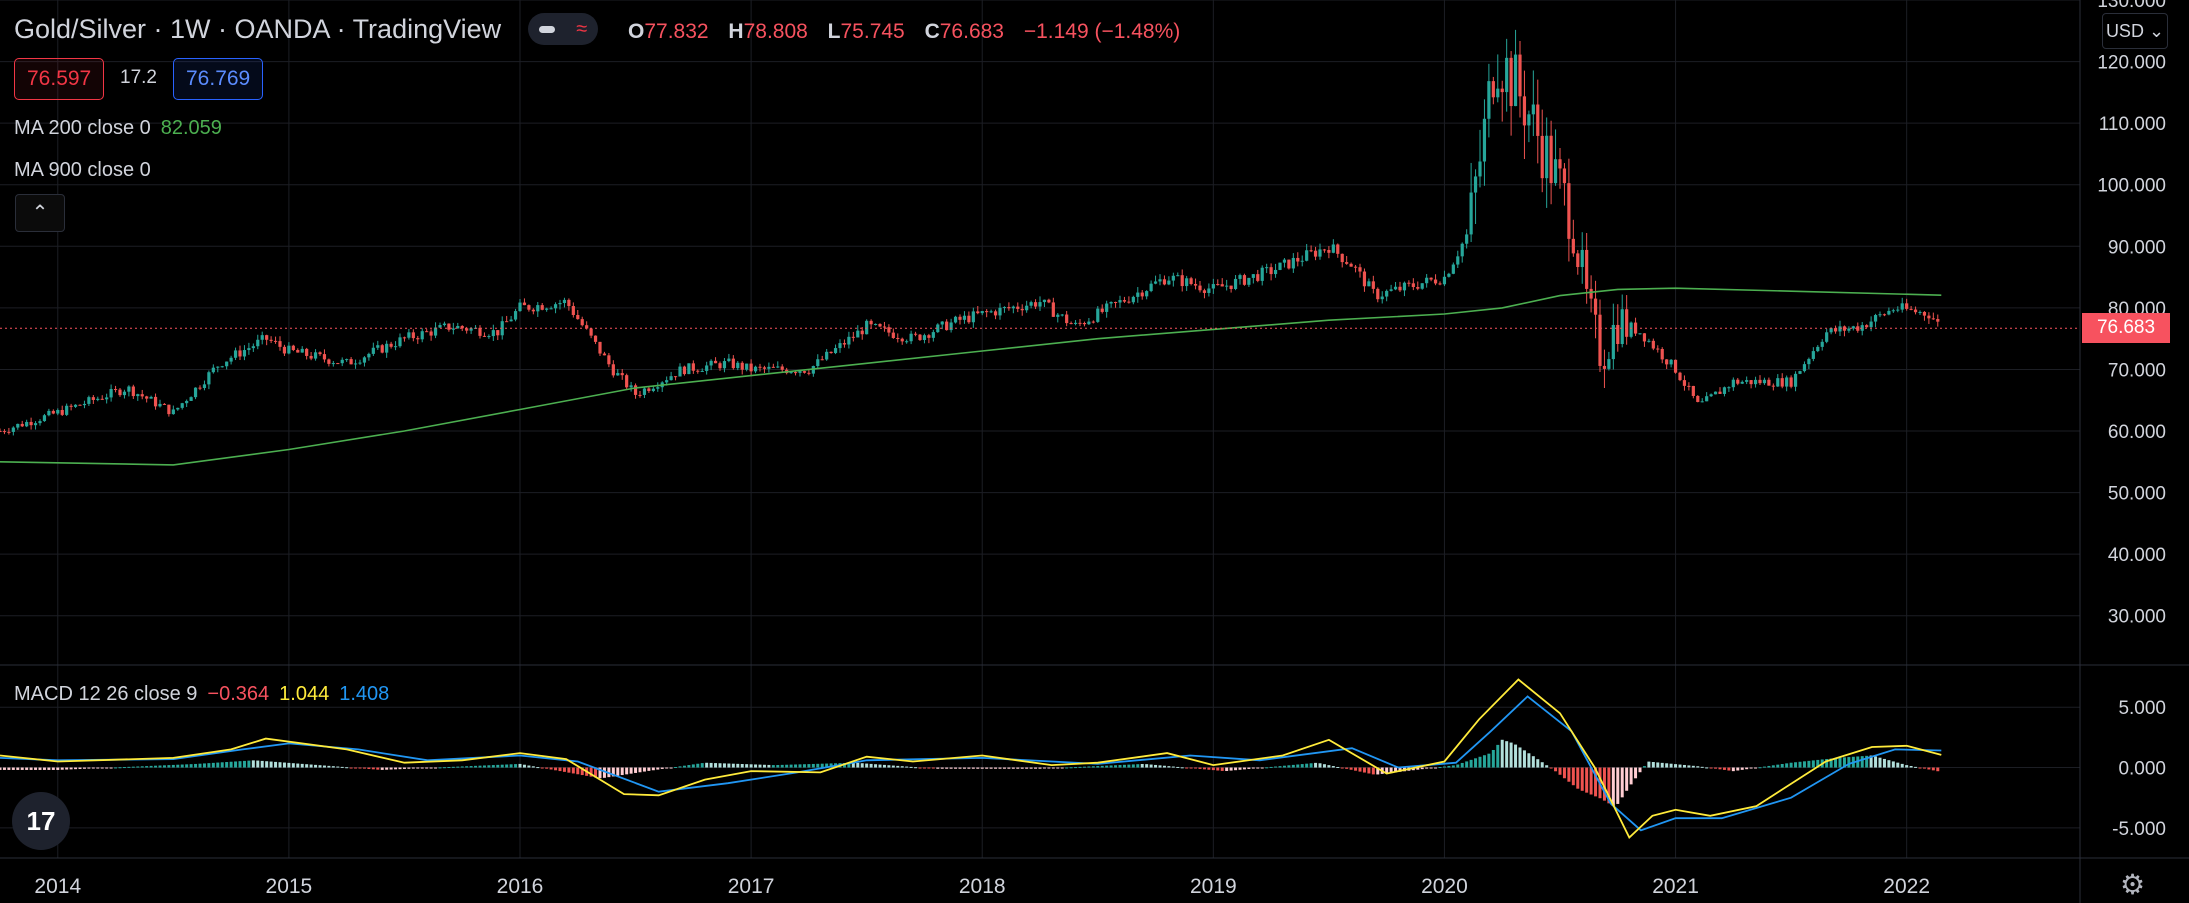 The image size is (2189, 903). Describe the element at coordinates (218, 79) in the screenshot. I see `buy-button: 76.769` at that location.